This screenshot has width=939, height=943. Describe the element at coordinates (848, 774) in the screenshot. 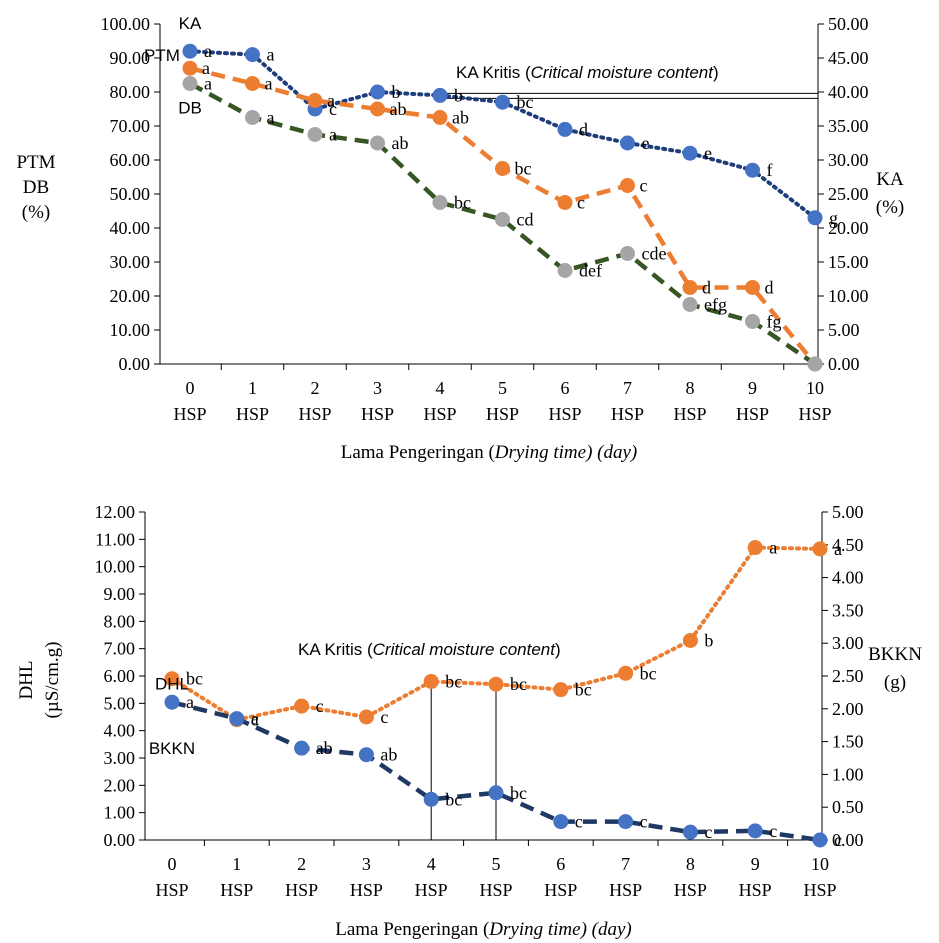

I see `right-tick-label: 1.00` at that location.